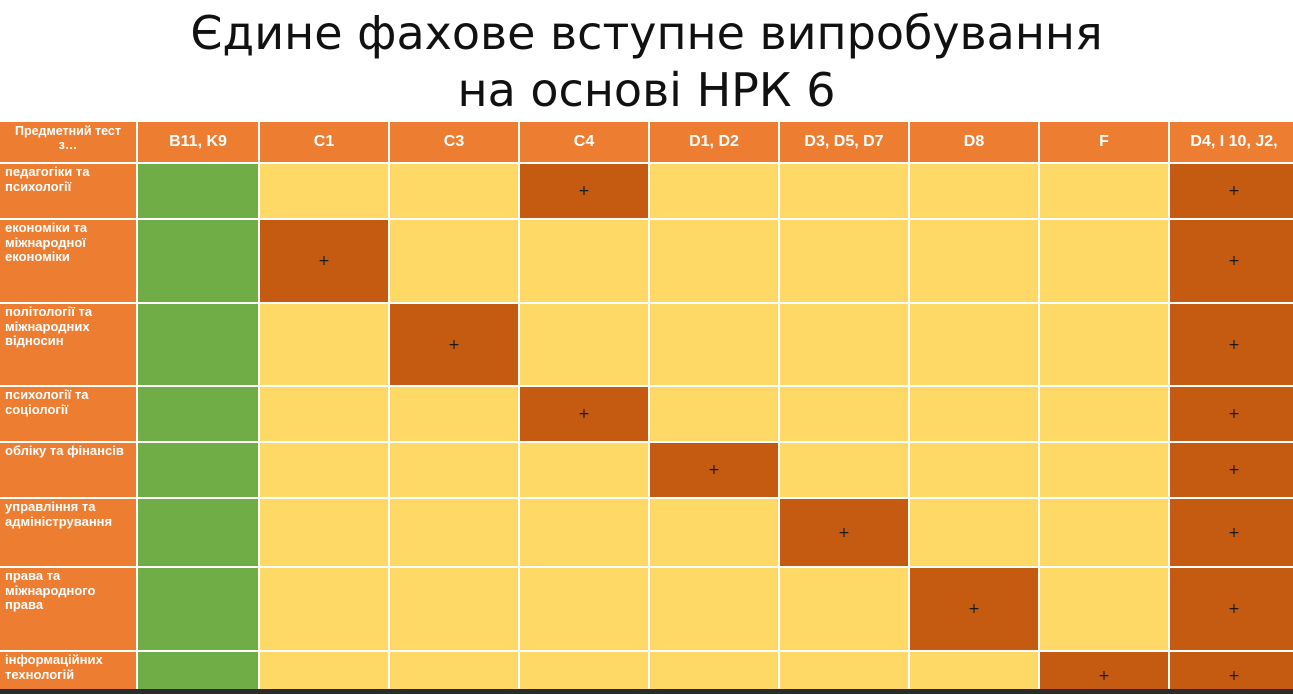 The height and width of the screenshot is (694, 1293). What do you see at coordinates (585, 143) in the screenshot?
I see `column-header: C4` at bounding box center [585, 143].